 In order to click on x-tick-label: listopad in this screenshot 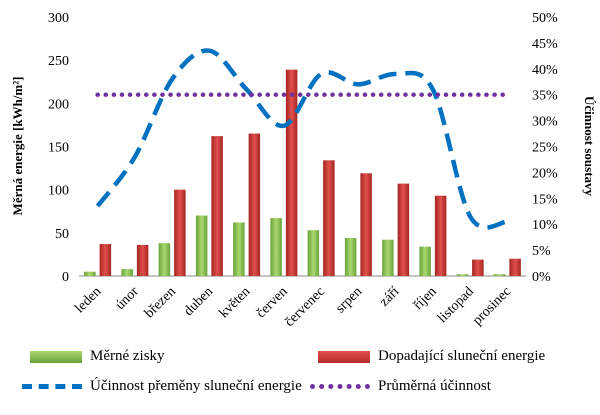, I will do `click(456, 305)`.